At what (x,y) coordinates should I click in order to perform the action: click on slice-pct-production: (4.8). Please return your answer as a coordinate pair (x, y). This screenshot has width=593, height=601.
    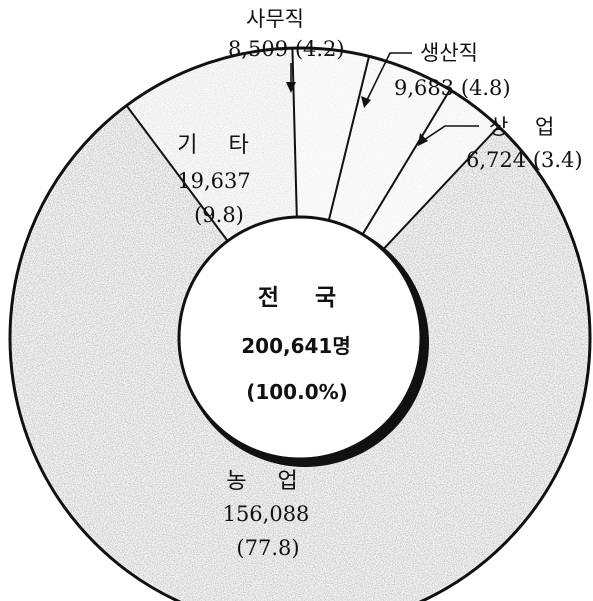
    Looking at the image, I should click on (486, 88).